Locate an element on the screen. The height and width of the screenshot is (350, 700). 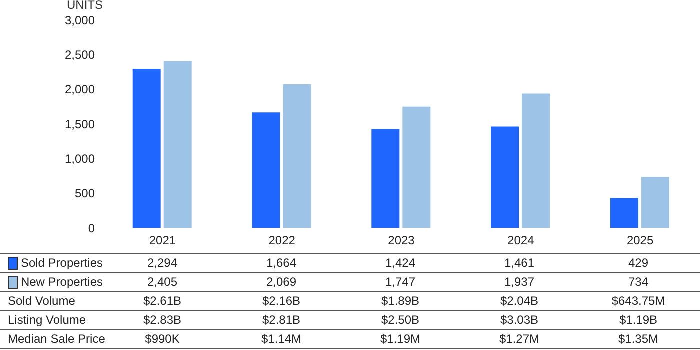
text: $2.50B is located at coordinates (400, 320).